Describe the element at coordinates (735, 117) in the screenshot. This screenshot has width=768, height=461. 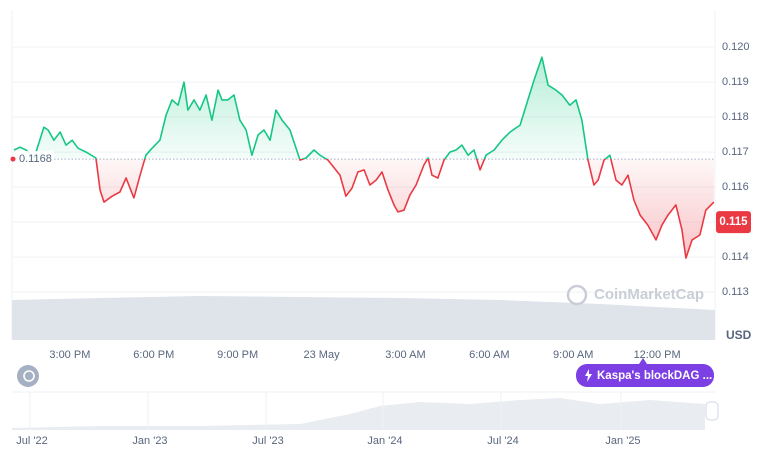
I see `y-tick-label: 0.118` at that location.